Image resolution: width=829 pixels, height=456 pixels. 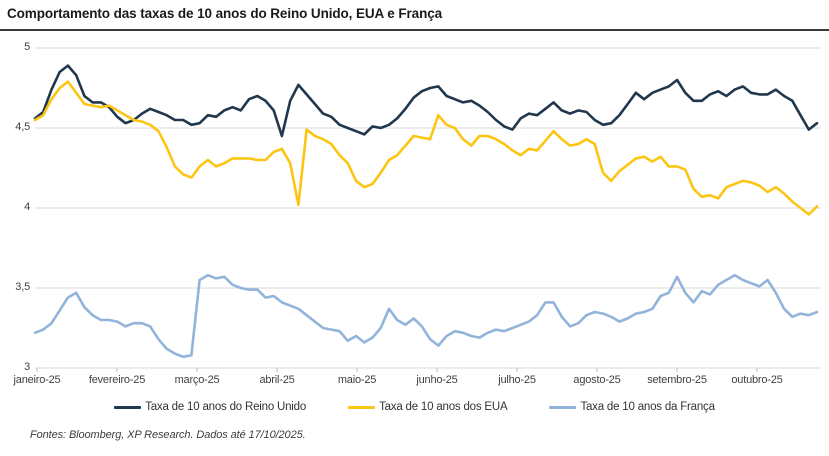 I want to click on legend-item-uk: Taxa de 10 anos do Reino Unido, so click(x=210, y=407).